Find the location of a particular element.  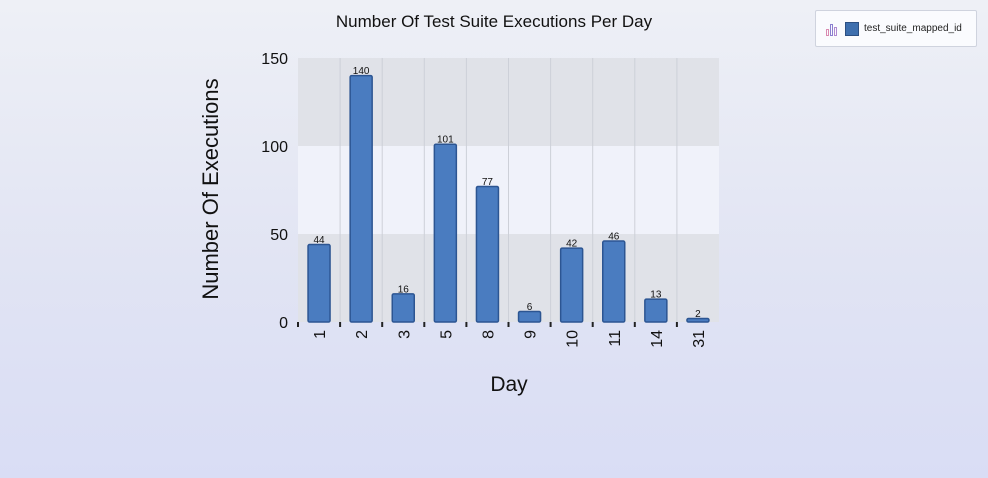

x-tick-label: 5 is located at coordinates (446, 334).